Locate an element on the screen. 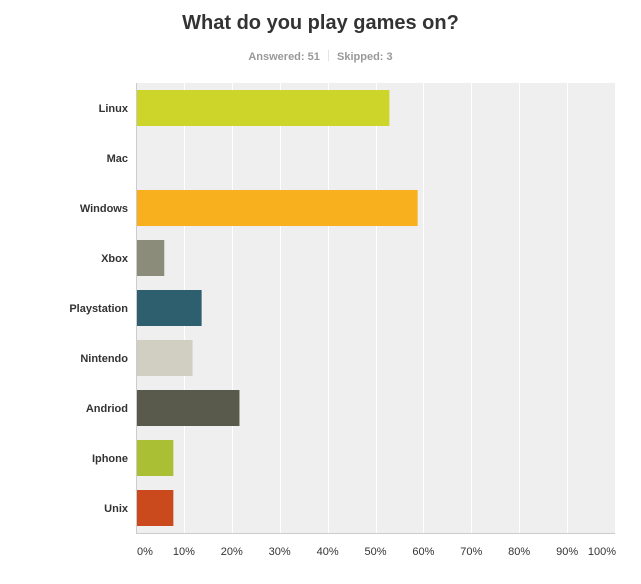 Image resolution: width=641 pixels, height=584 pixels. x-tick-label: 70% is located at coordinates (471, 552).